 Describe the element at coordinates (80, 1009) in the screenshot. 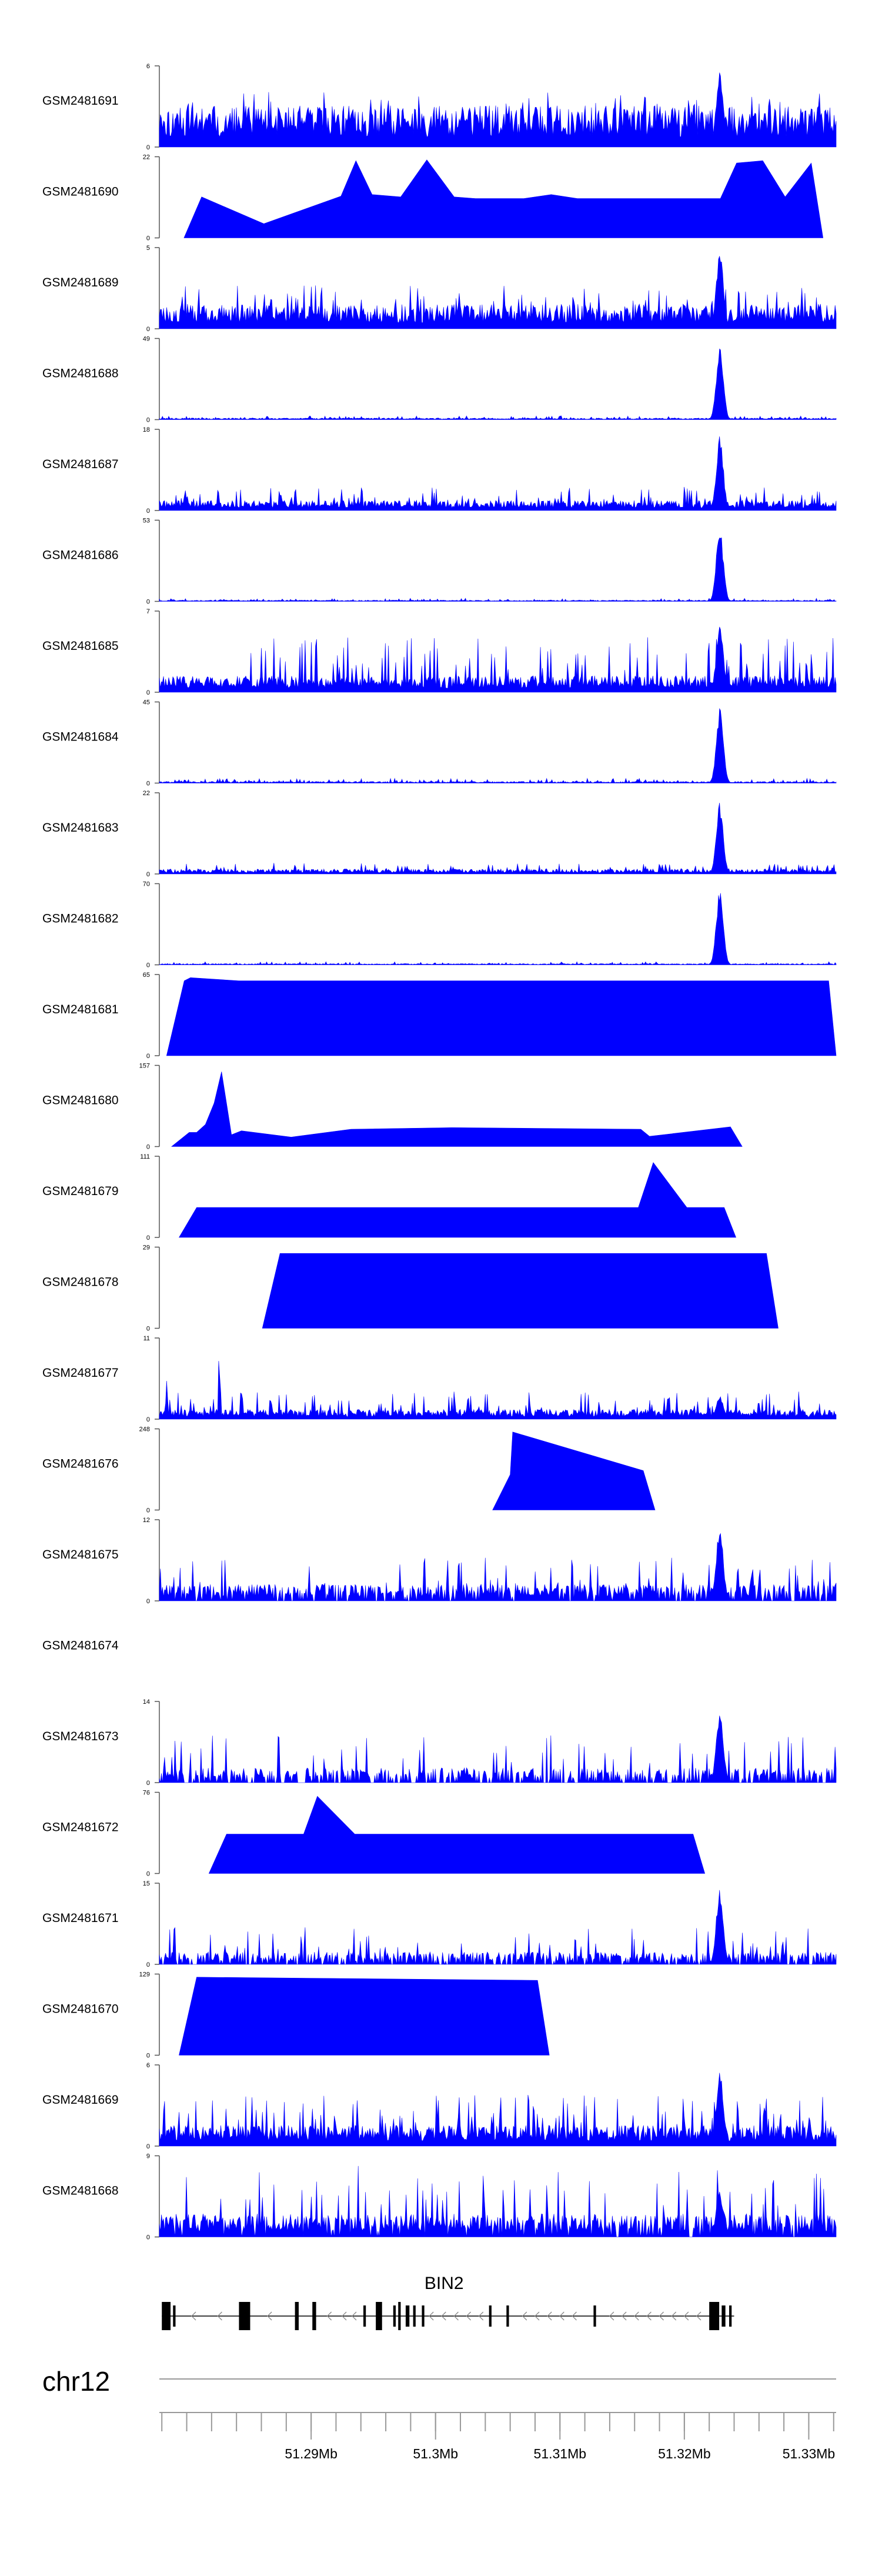

I see `track-label: GSM2481681` at that location.